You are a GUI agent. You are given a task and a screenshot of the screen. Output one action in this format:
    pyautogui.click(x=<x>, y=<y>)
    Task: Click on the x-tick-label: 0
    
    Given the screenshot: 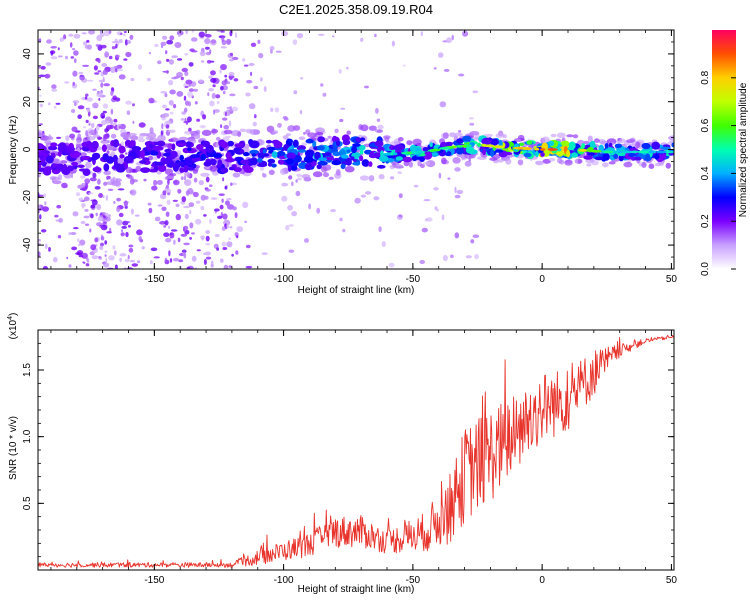 What is the action you would take?
    pyautogui.click(x=542, y=279)
    